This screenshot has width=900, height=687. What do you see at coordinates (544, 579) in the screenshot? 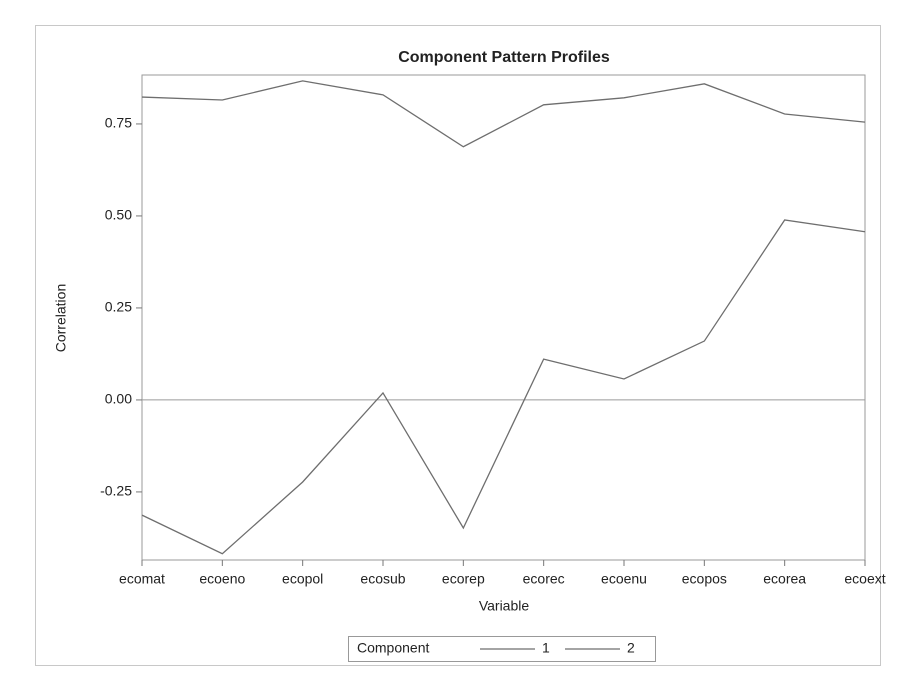
I see `x-tick-label: ecorec` at bounding box center [544, 579].